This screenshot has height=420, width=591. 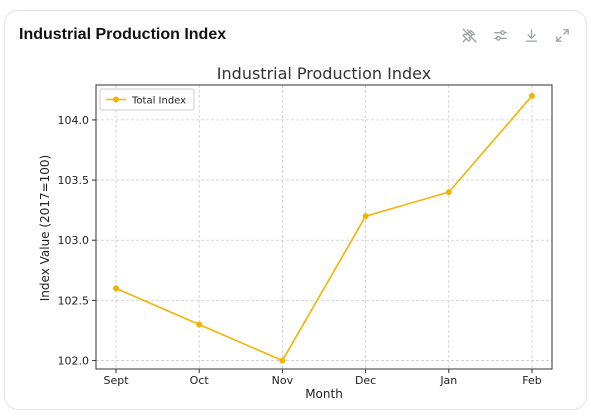 I want to click on y-tick-label: 102.5, so click(x=74, y=300).